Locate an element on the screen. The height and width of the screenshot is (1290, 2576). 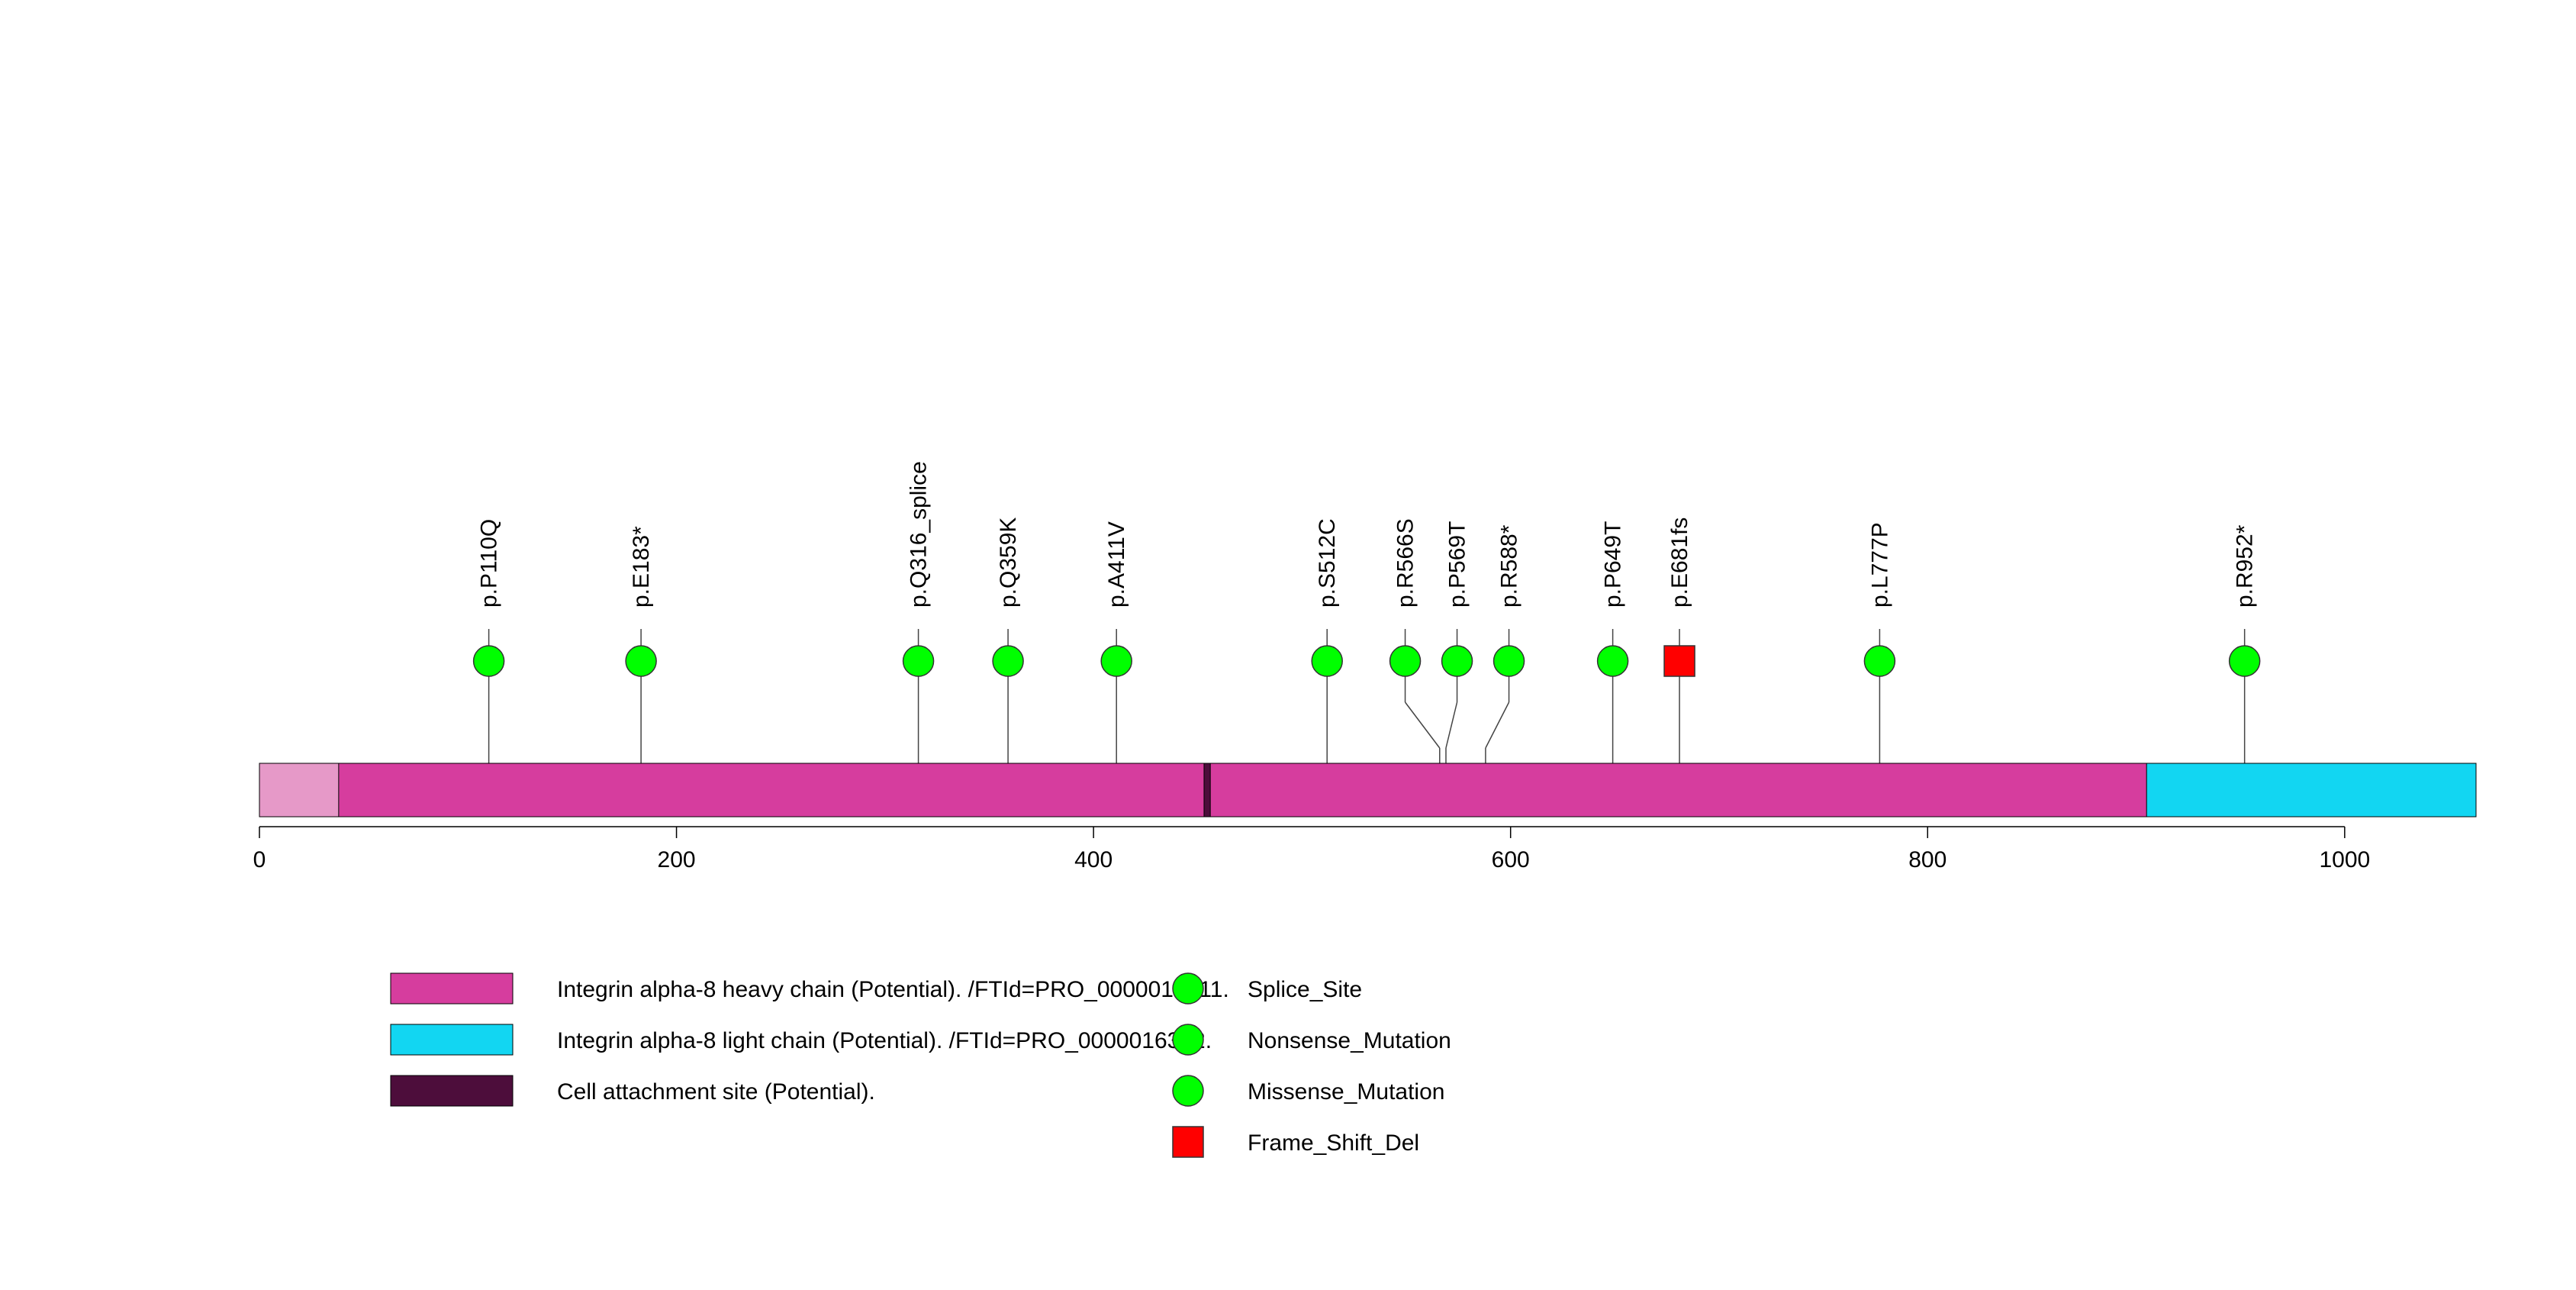
mutation-marker-square is located at coordinates (1679, 661).